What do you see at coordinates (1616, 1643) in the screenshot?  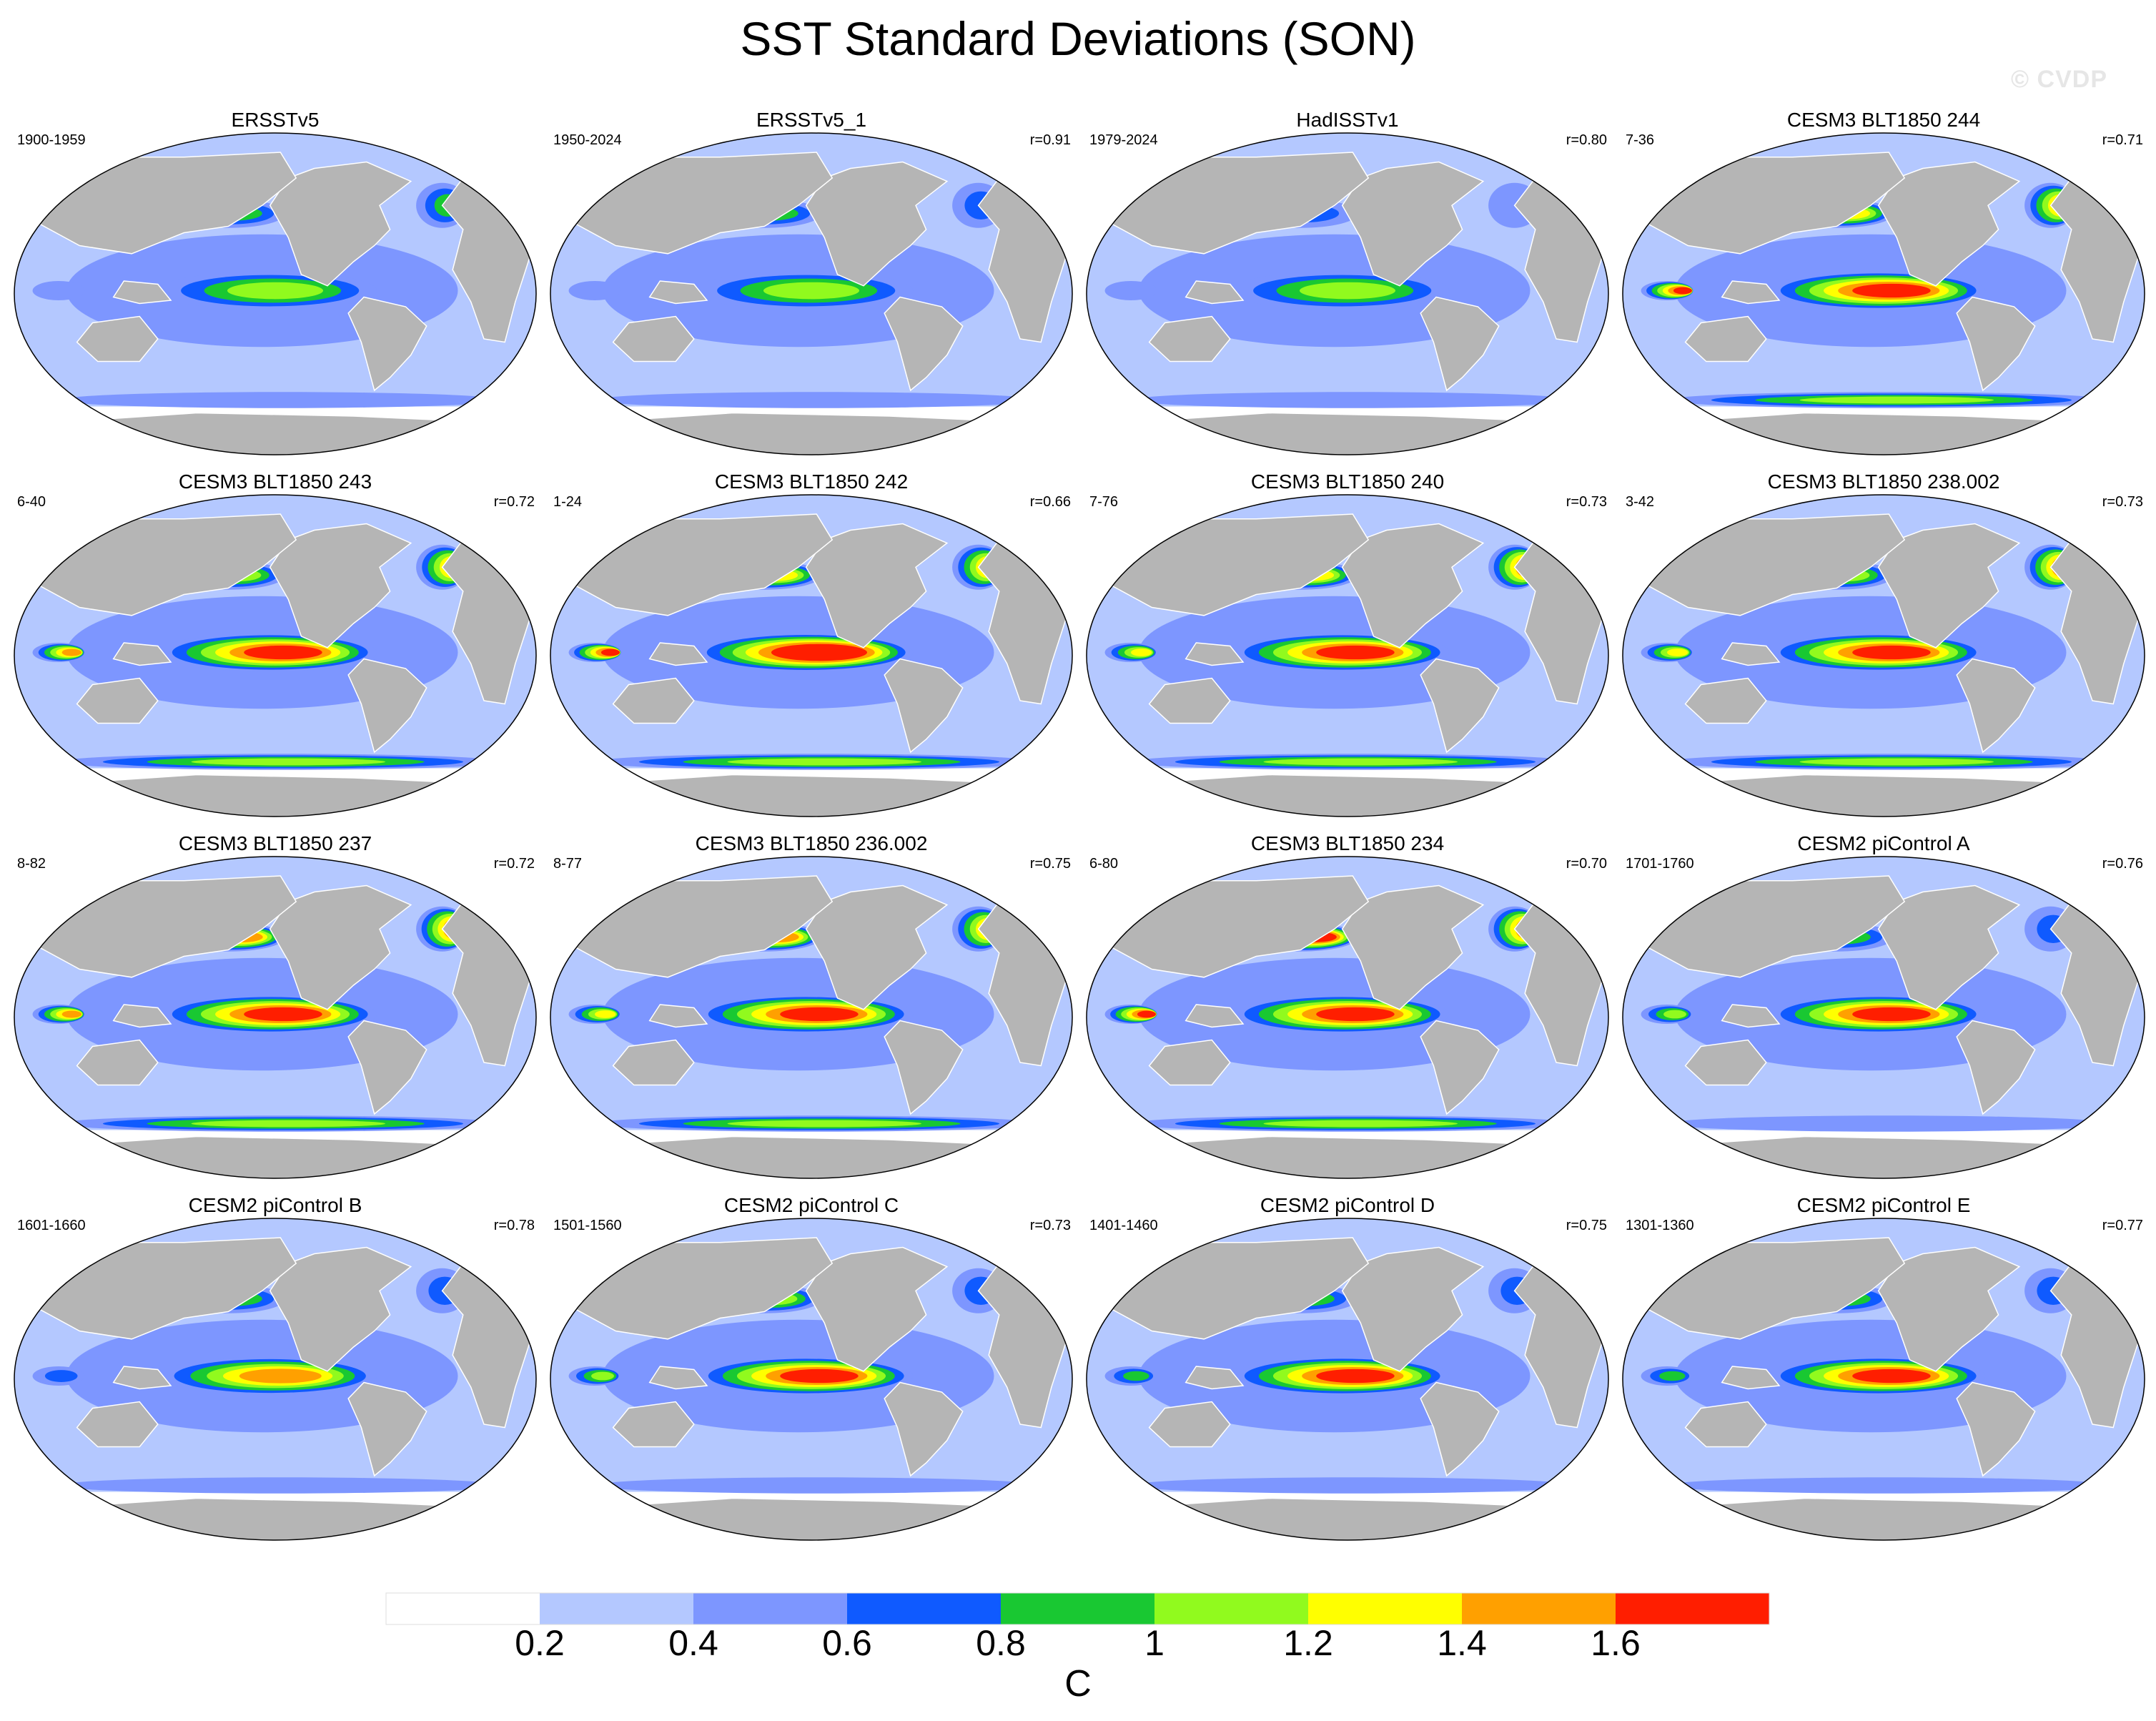 I see `colorbar-tick-label: 1.6` at bounding box center [1616, 1643].